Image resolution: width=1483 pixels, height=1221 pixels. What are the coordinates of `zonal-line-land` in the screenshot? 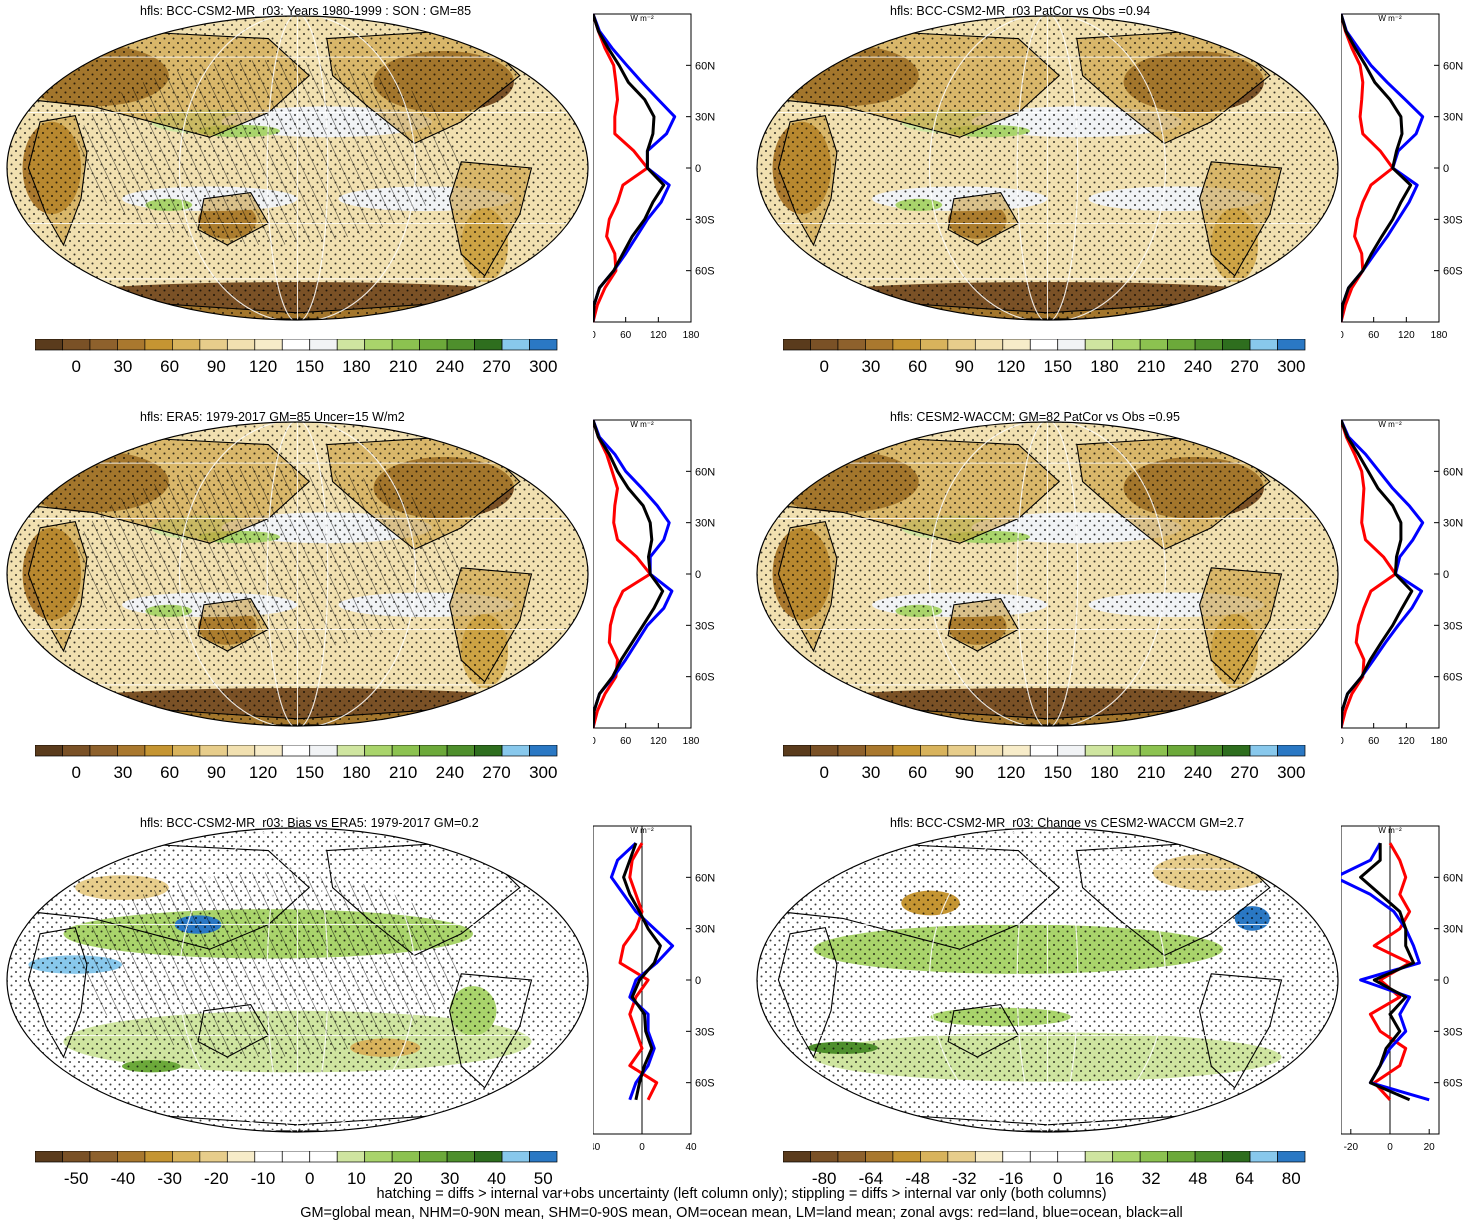 It's located at (638, 971).